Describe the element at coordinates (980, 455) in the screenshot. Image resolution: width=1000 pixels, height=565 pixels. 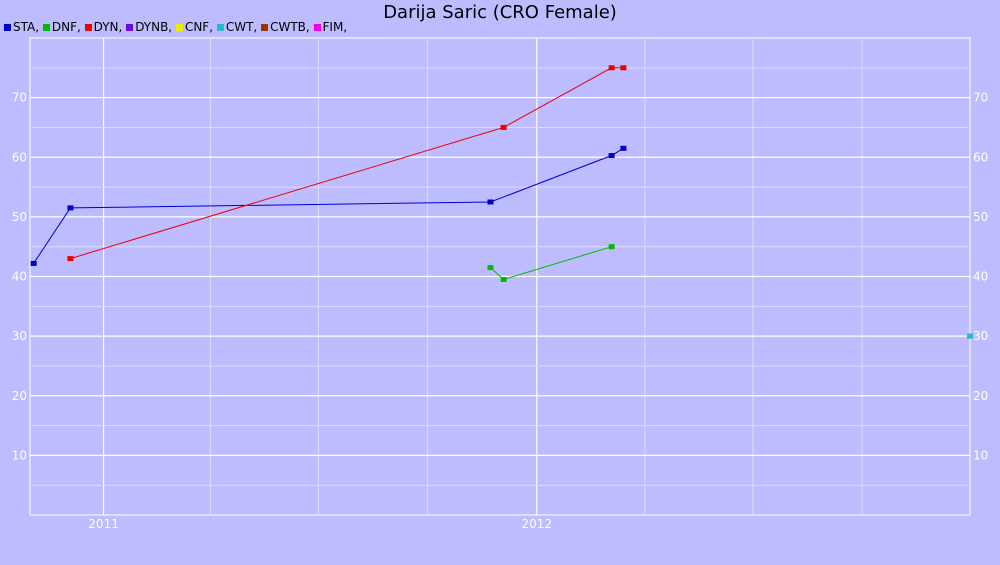
I see `y-tick-label-right: 10` at that location.